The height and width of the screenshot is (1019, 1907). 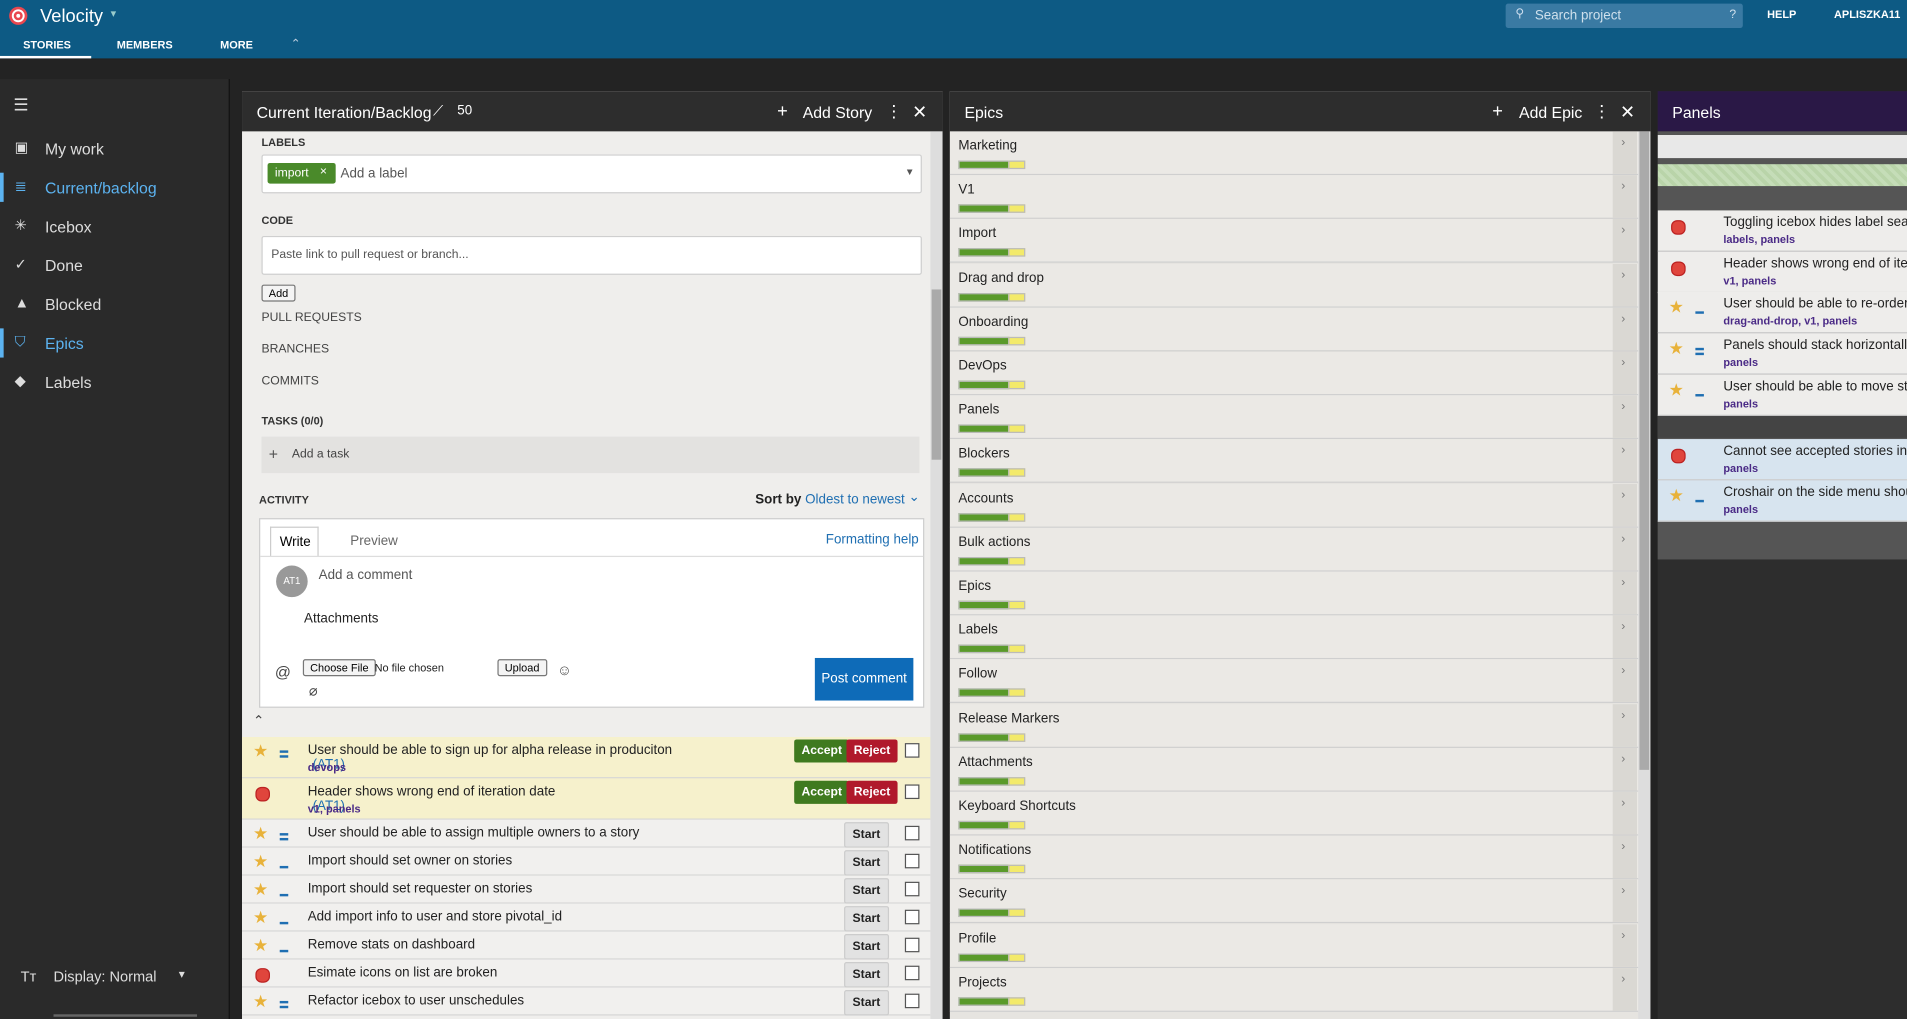 I want to click on sort-caret: ⌄, so click(x=914, y=497).